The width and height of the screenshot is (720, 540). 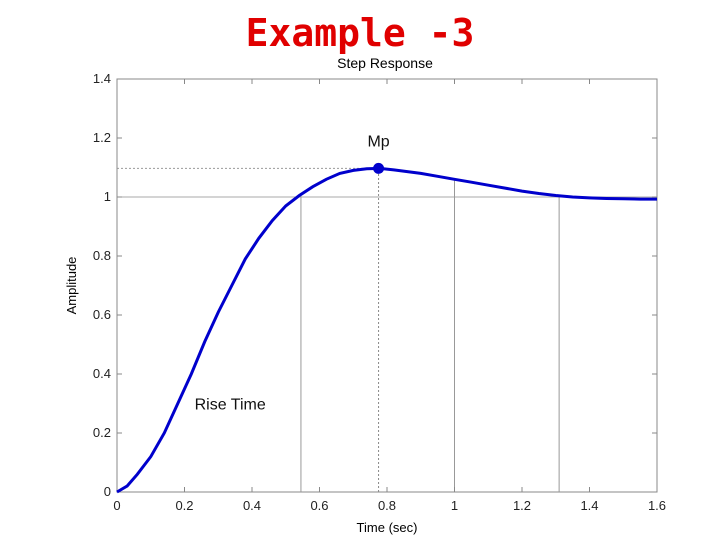 I want to click on slide-title: Example -3, so click(x=360, y=33).